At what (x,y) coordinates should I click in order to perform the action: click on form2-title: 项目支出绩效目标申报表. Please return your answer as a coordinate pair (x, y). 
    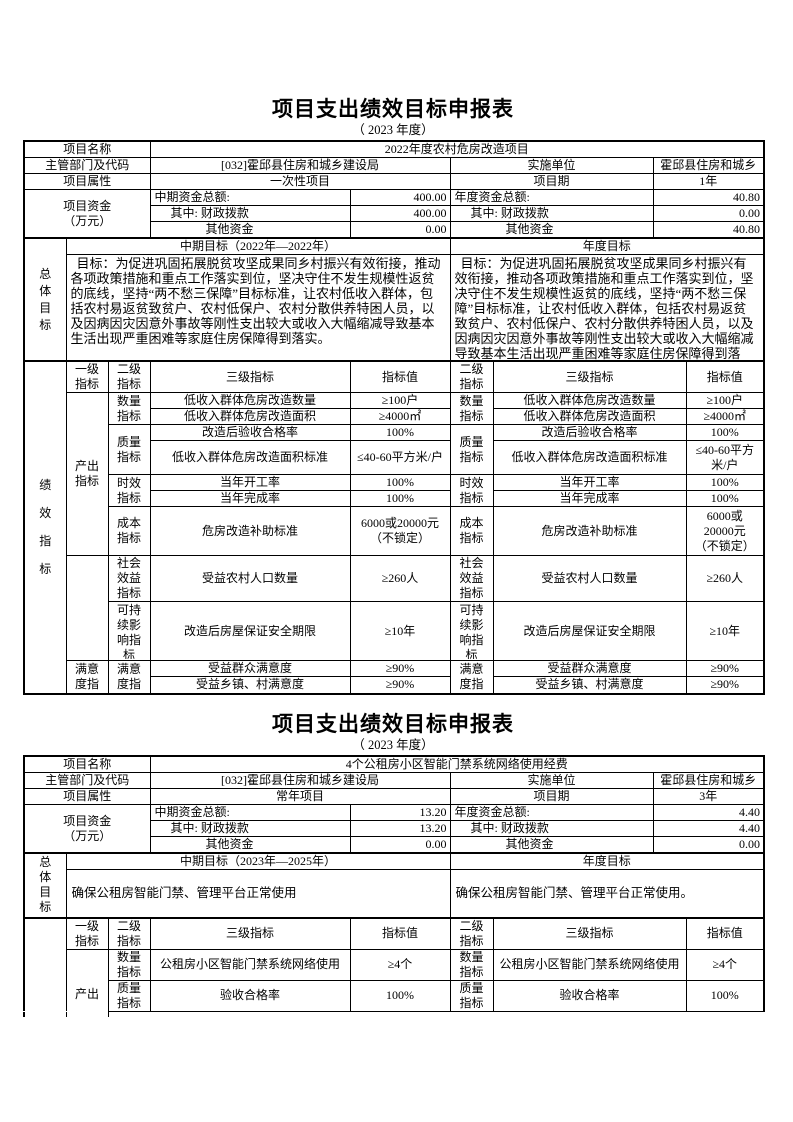
    Looking at the image, I should click on (393, 724).